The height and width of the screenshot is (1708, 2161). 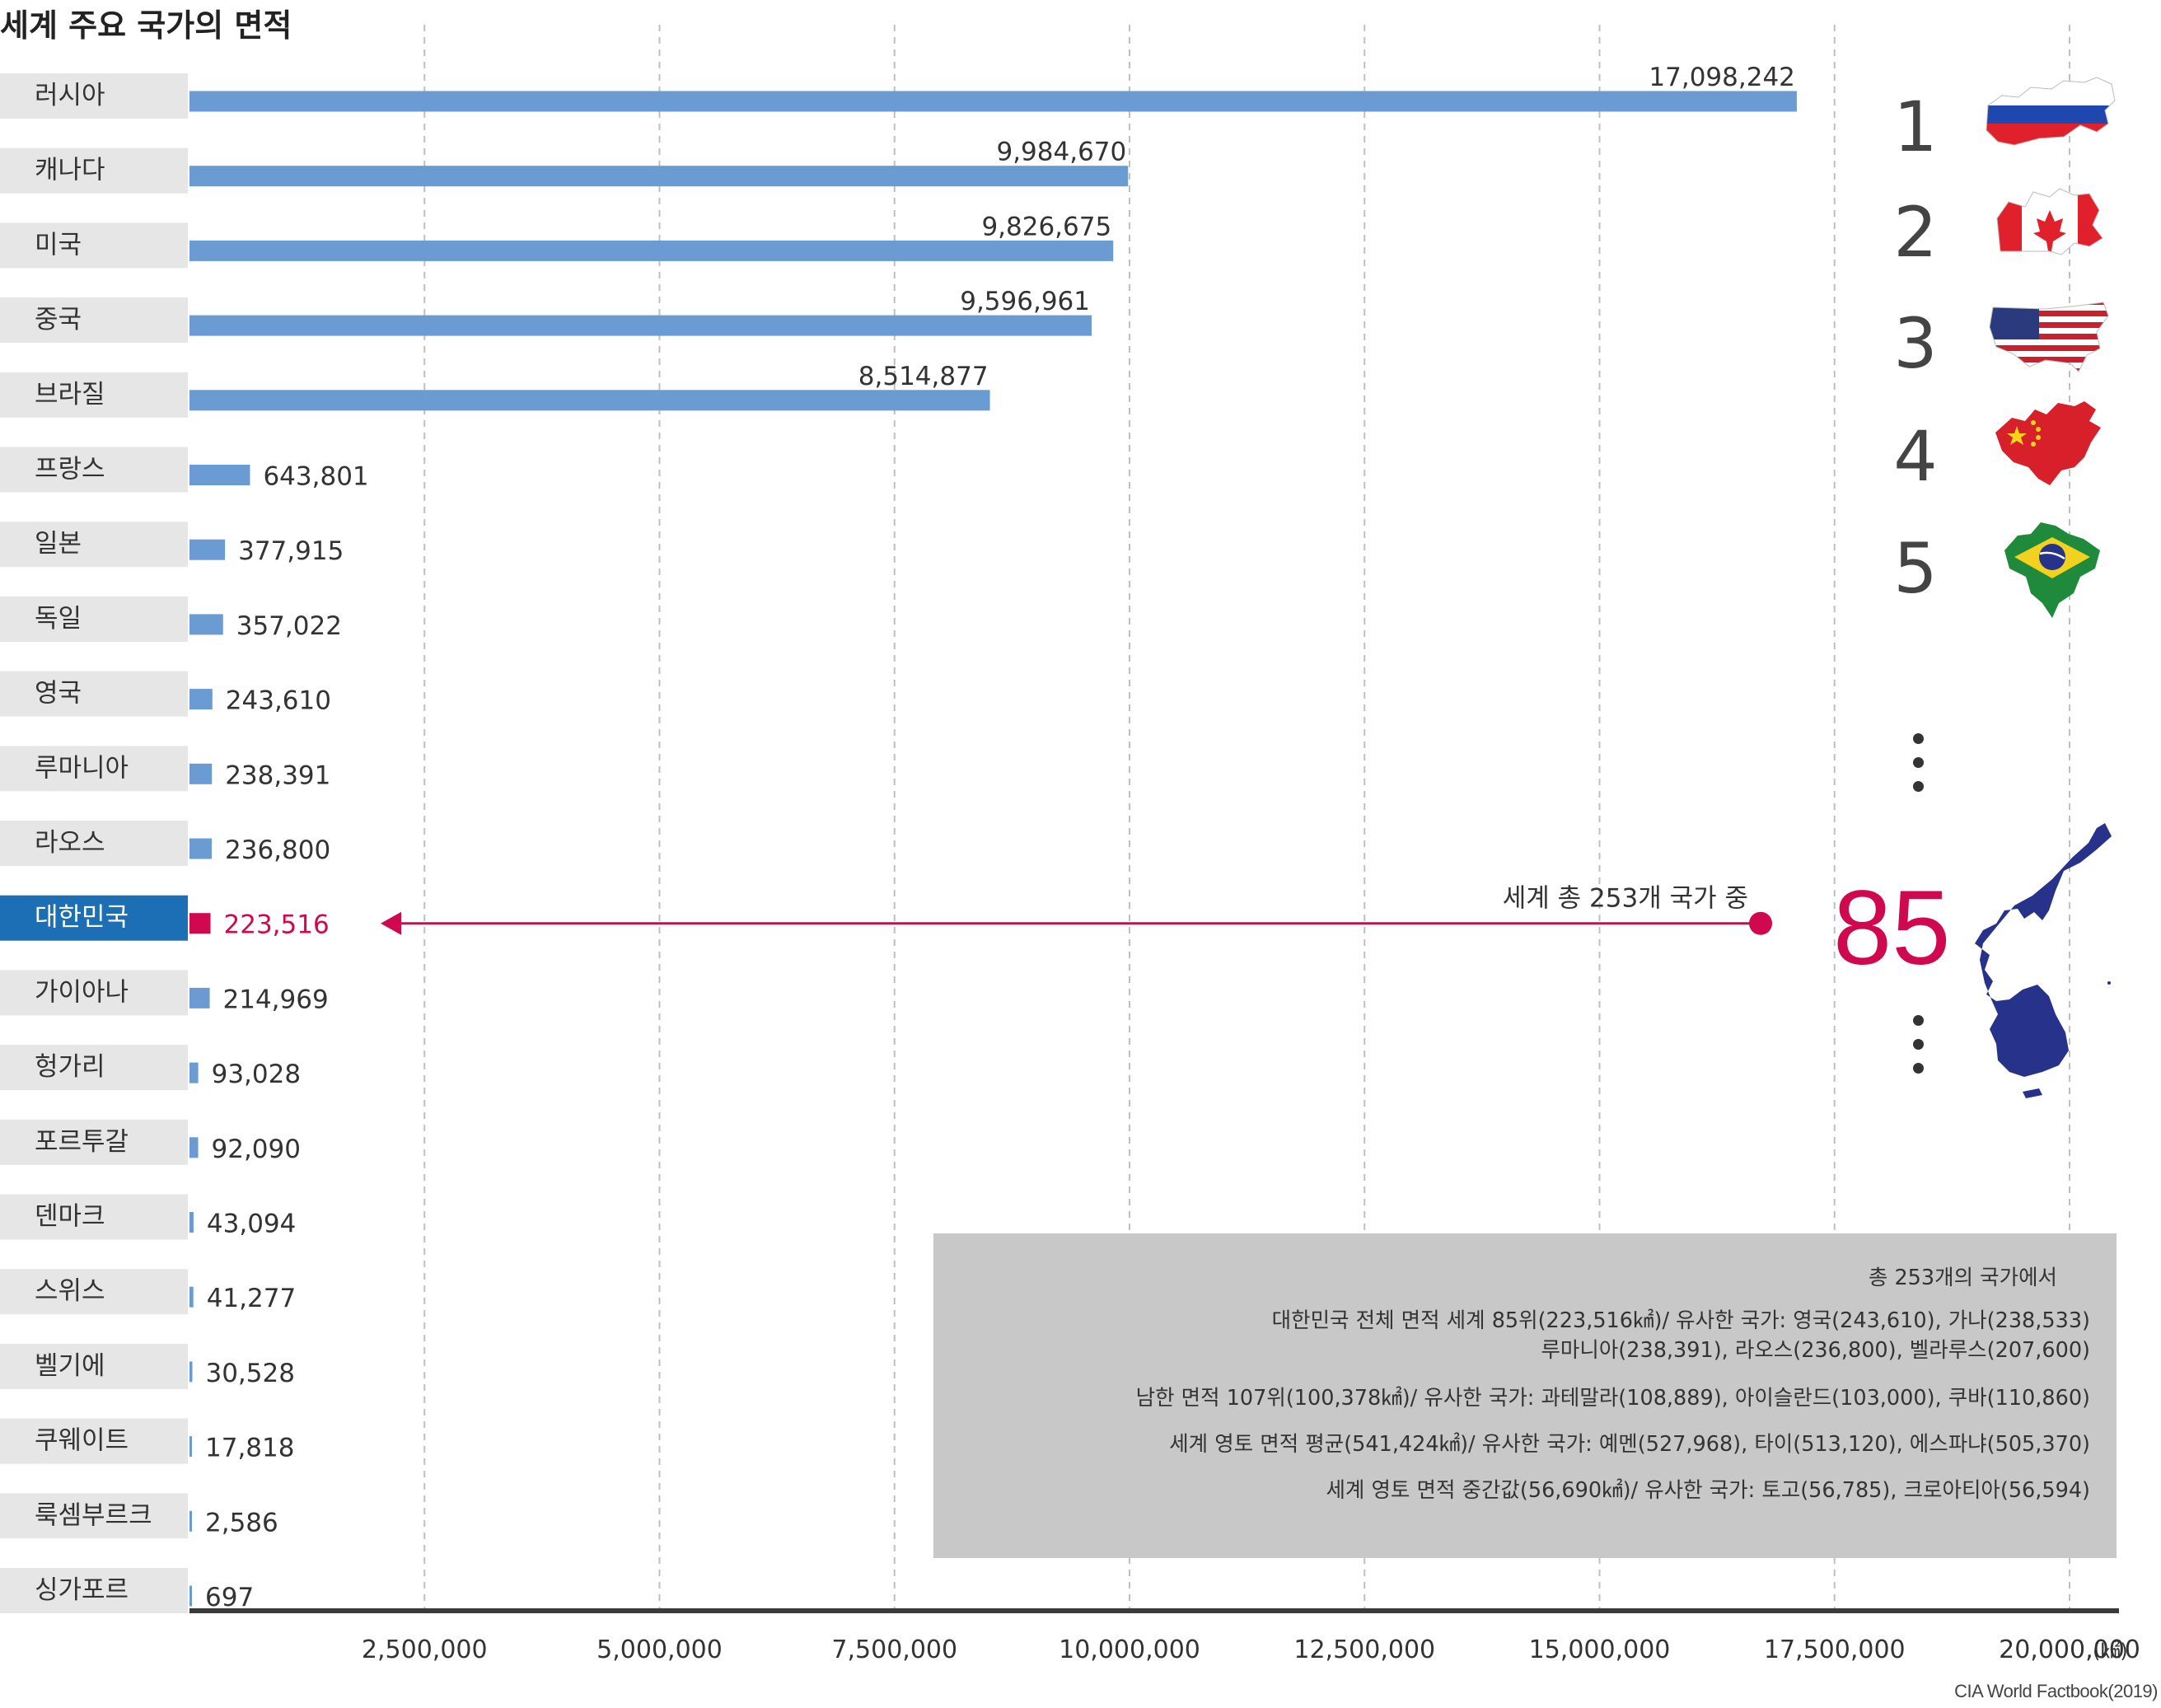 I want to click on korea-rank: 85, so click(x=1892, y=928).